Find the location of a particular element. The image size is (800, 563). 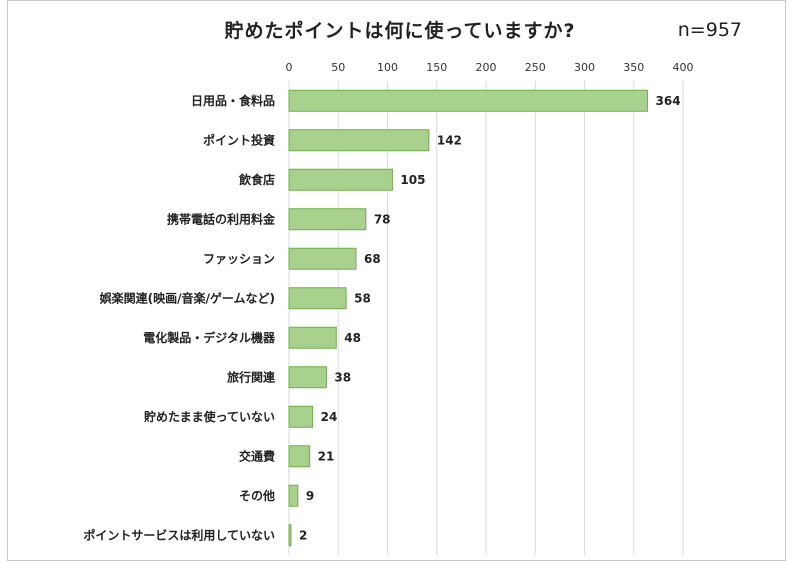

x-tick-label: 150 is located at coordinates (436, 67).